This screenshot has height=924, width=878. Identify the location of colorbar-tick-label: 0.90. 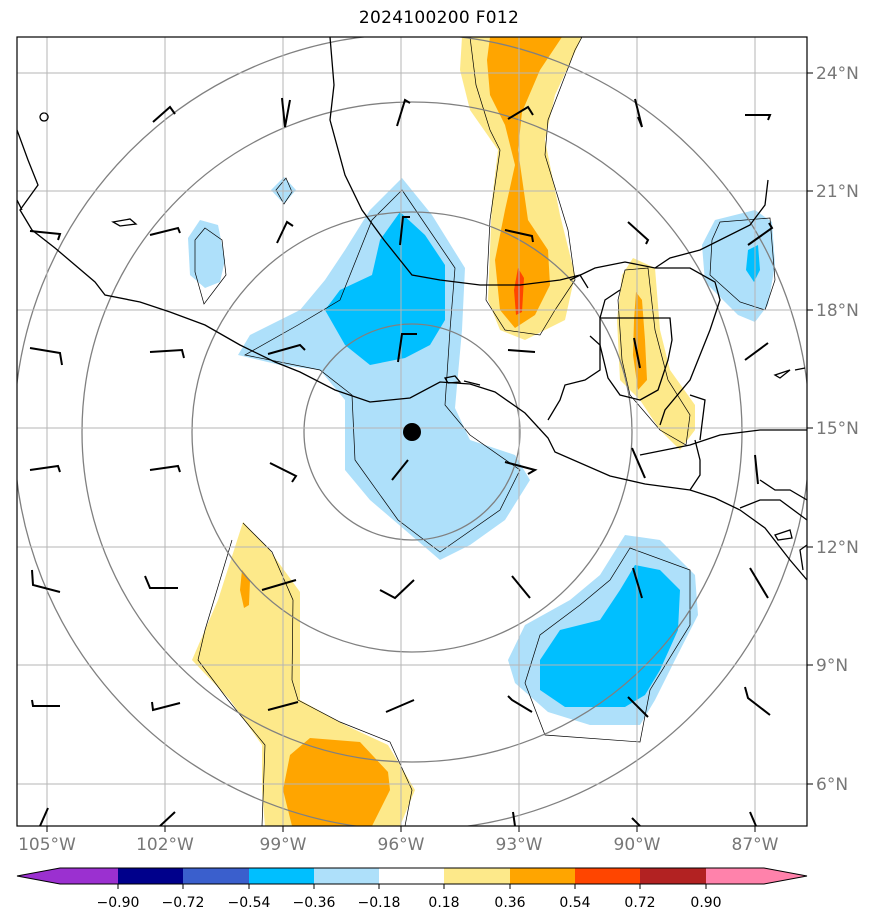
(705, 903).